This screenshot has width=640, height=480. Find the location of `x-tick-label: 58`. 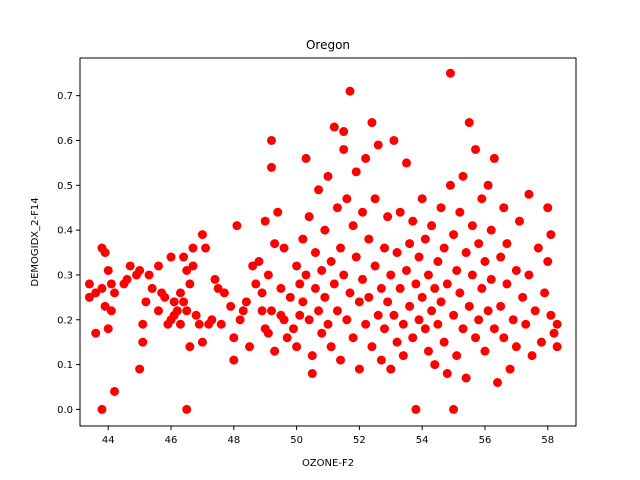

x-tick-label: 58 is located at coordinates (547, 440).